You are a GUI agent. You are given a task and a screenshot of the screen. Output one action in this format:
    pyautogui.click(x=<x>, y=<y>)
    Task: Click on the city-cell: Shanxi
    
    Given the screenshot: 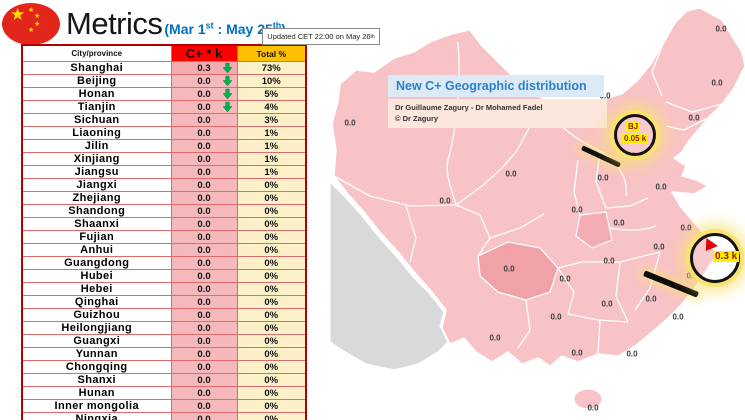 What is the action you would take?
    pyautogui.click(x=96, y=380)
    